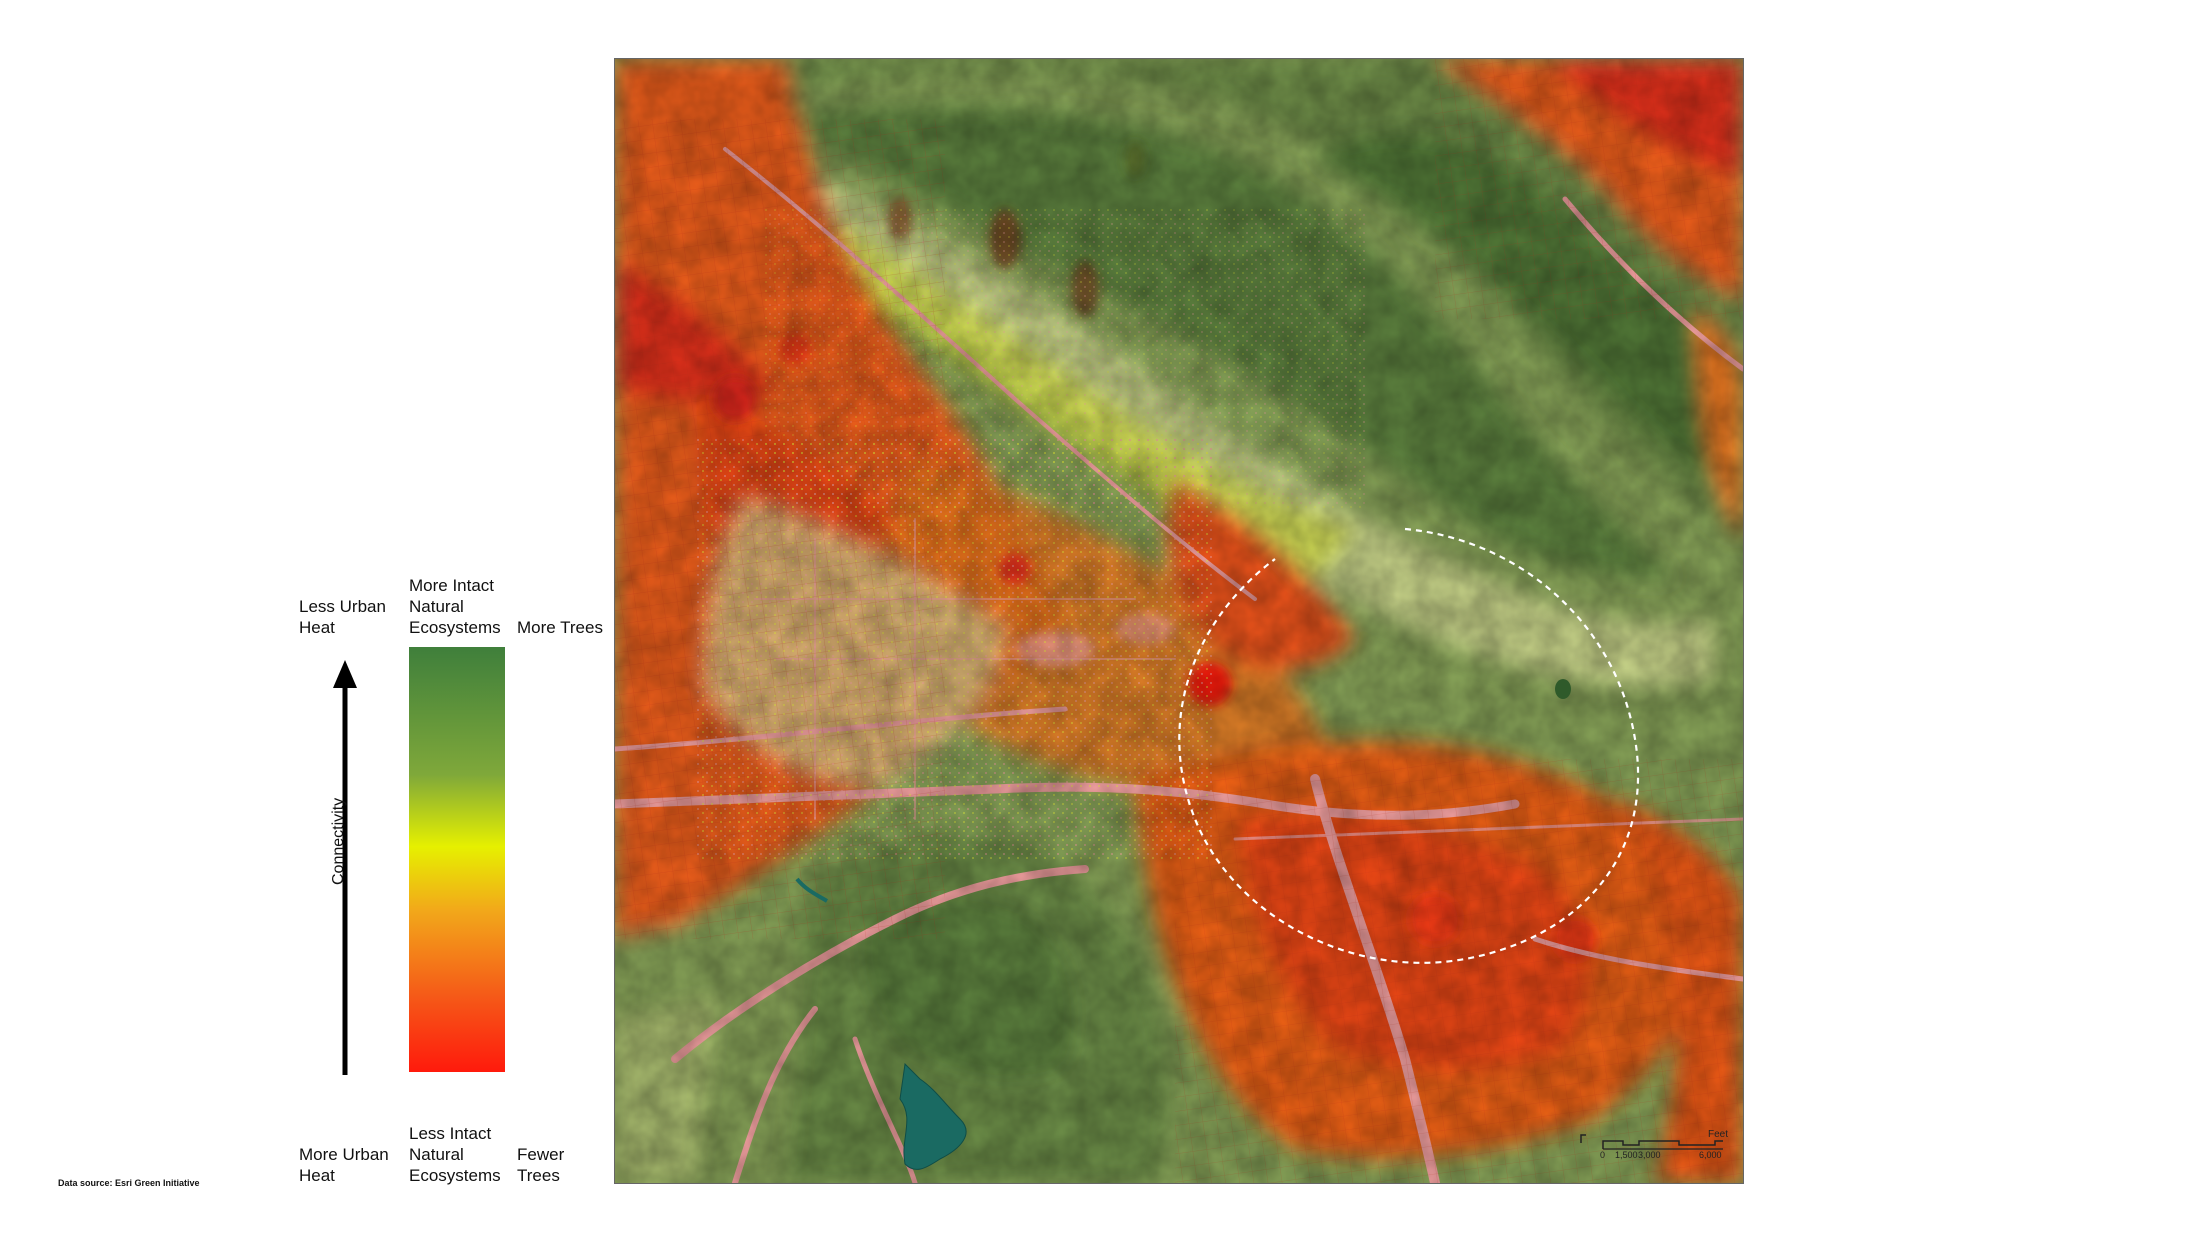 Image resolution: width=2200 pixels, height=1237 pixels. Describe the element at coordinates (338, 841) in the screenshot. I see `connectivity-axis-label: Connectivity` at that location.